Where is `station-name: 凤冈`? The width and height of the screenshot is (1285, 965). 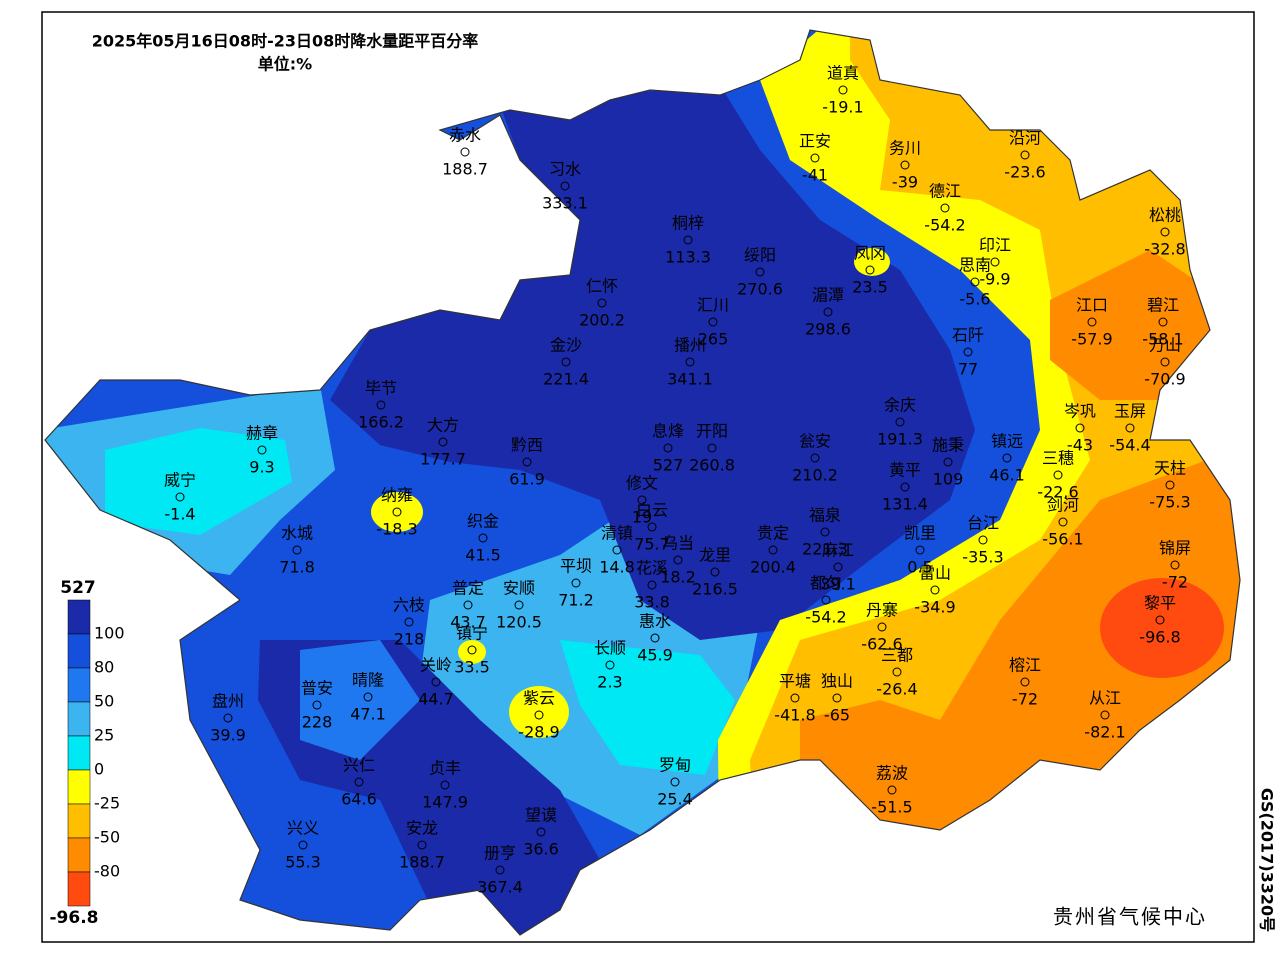
station-name: 凤冈 is located at coordinates (870, 253).